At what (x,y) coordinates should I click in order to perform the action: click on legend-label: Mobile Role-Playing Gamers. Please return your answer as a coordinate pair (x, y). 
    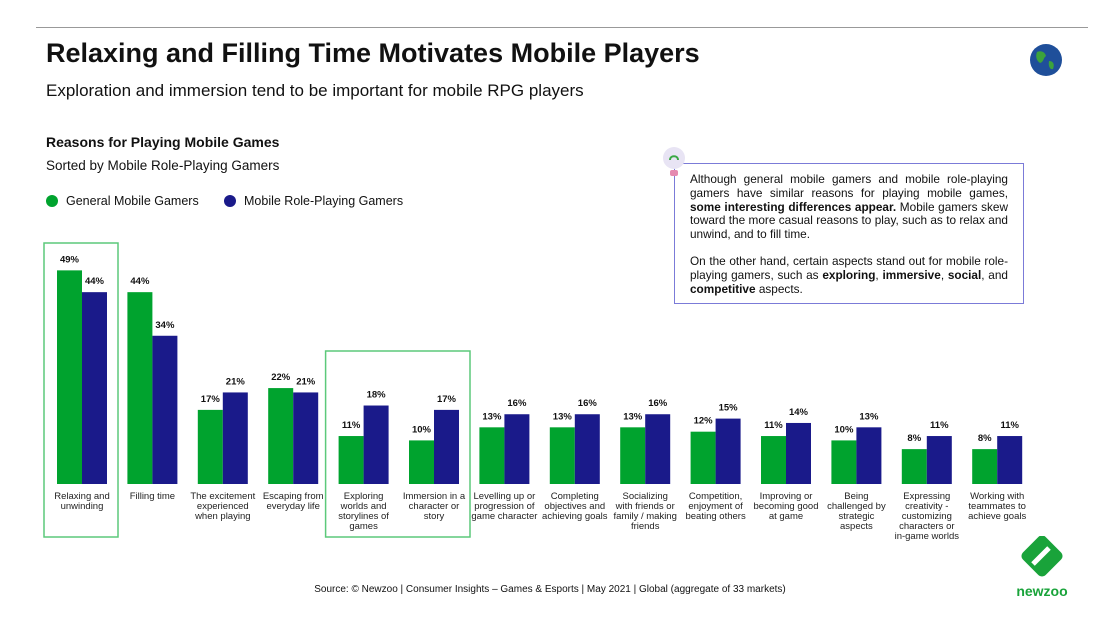
    Looking at the image, I should click on (324, 201).